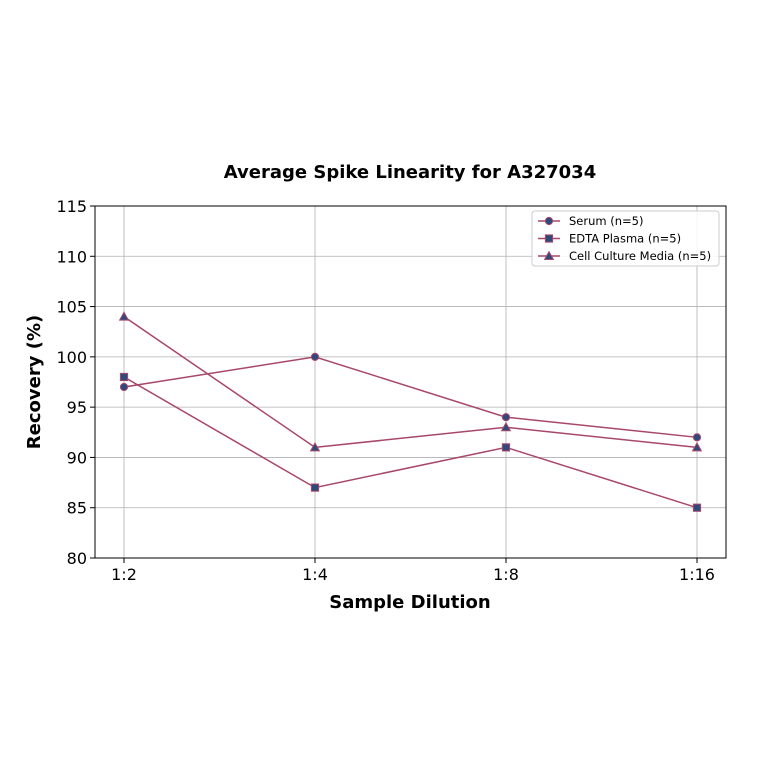  What do you see at coordinates (606, 221) in the screenshot?
I see `legend-label: Serum (n=5)` at bounding box center [606, 221].